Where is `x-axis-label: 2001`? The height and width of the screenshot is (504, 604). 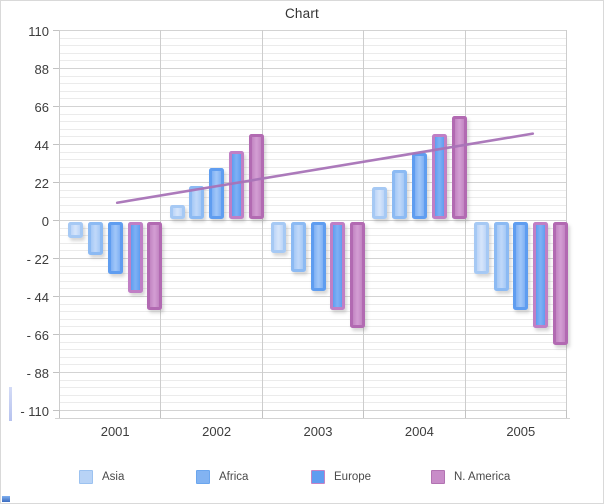 x-axis-label: 2001 is located at coordinates (115, 431).